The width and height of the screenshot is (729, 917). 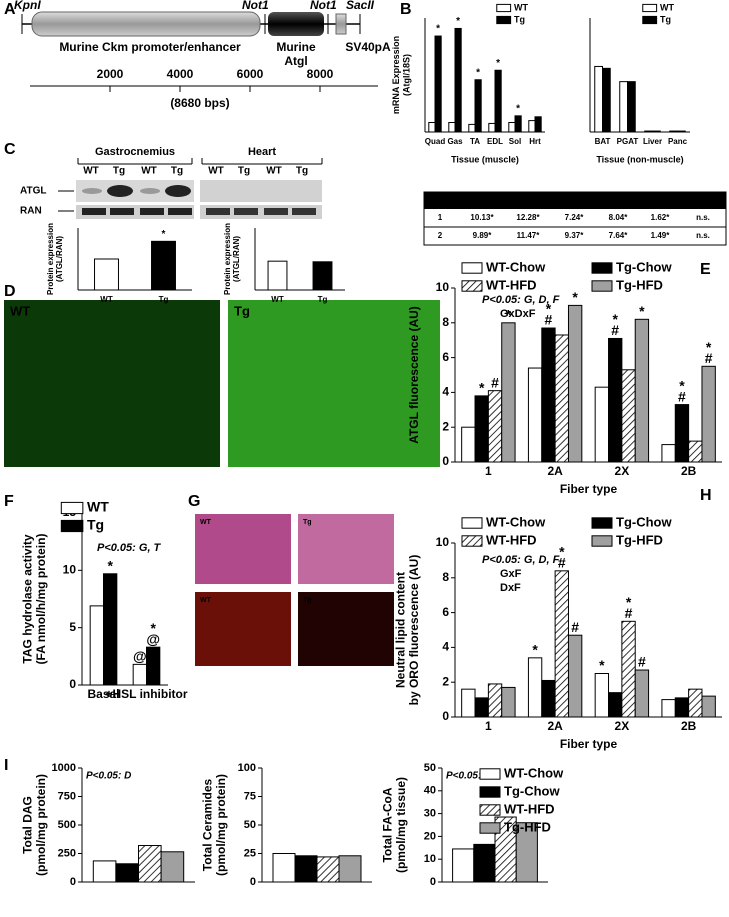 What do you see at coordinates (277, 299) in the screenshot?
I see `x-tick-label: WT` at bounding box center [277, 299].